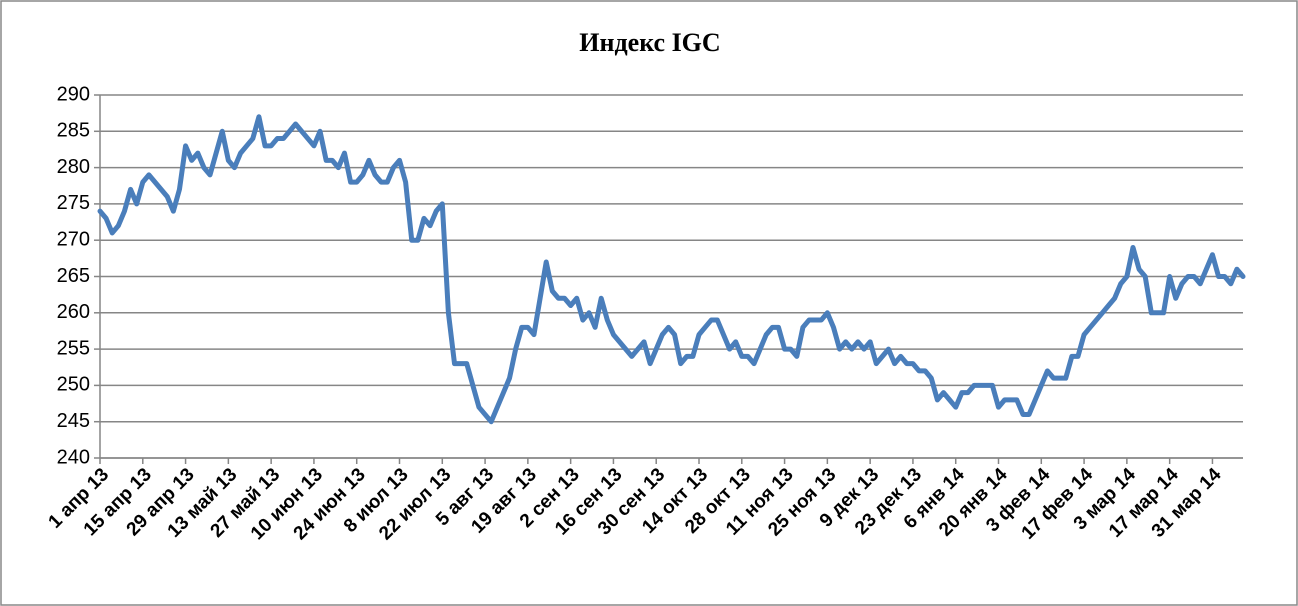  What do you see at coordinates (73, 385) in the screenshot?
I see `y-tick-label: 250` at bounding box center [73, 385].